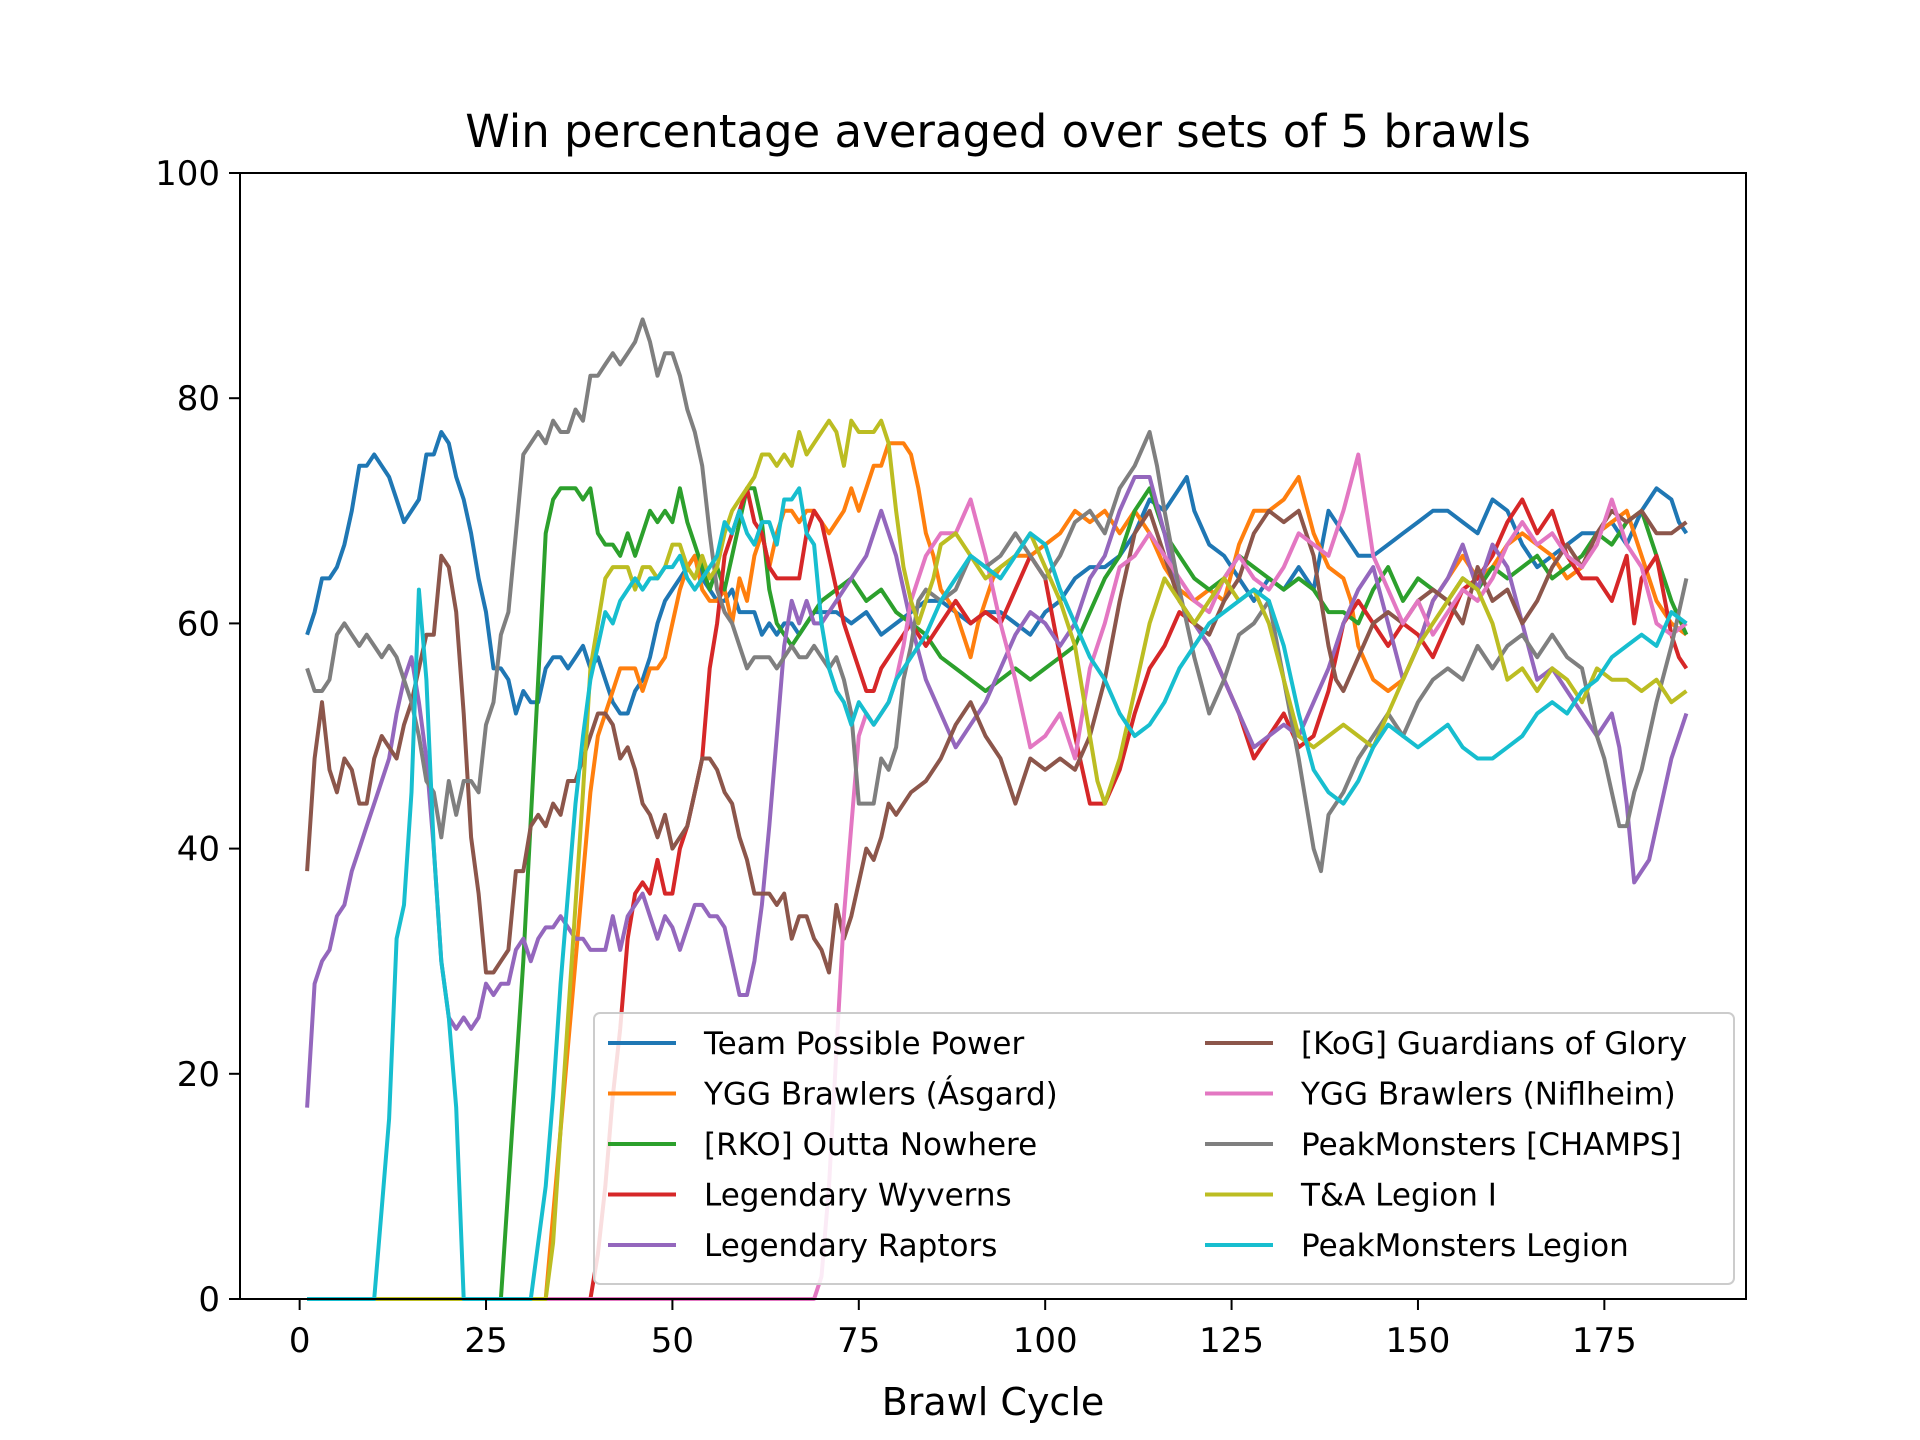 The height and width of the screenshot is (1440, 1920). Describe the element at coordinates (850, 1246) in the screenshot. I see `legend-label: Legendary Raptors` at that location.